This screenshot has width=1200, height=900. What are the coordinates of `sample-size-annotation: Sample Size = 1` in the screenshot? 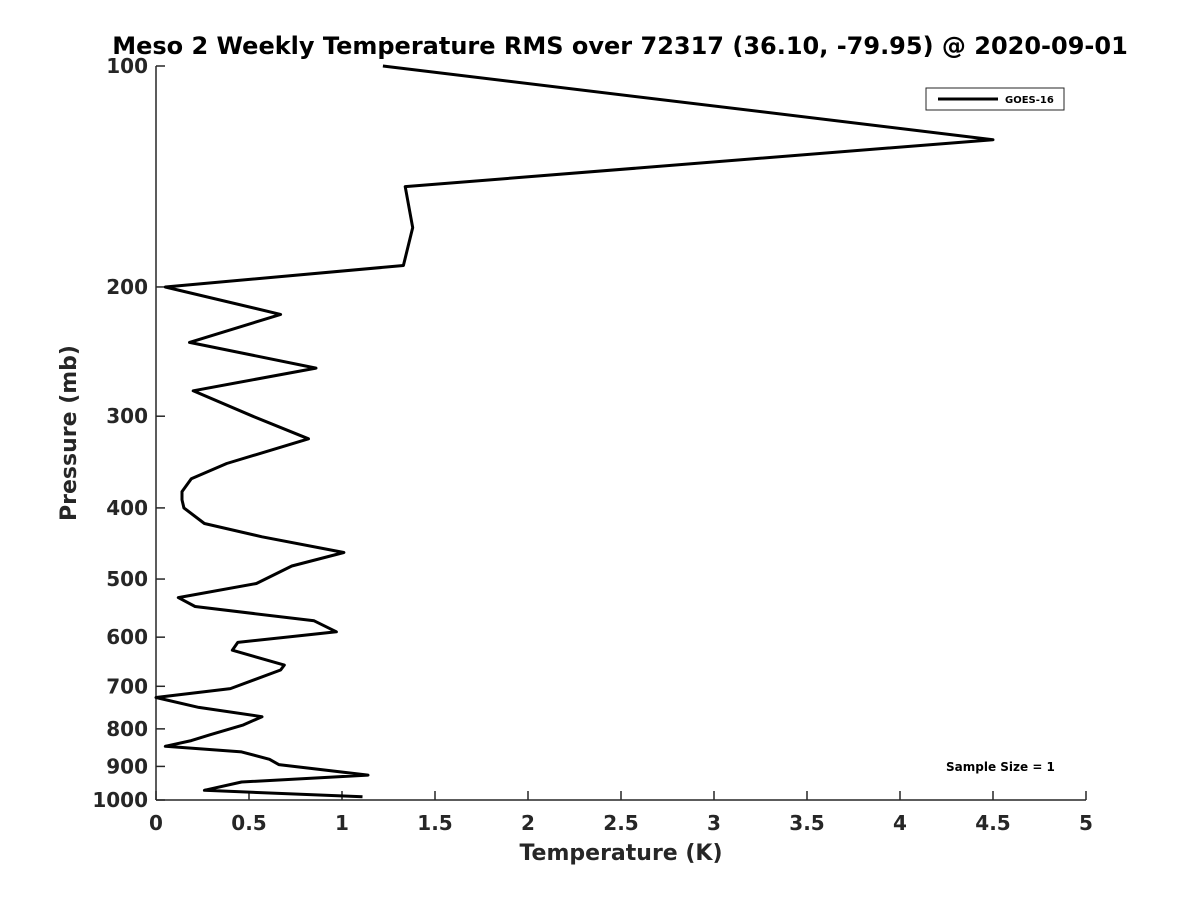 It's located at (1000, 767).